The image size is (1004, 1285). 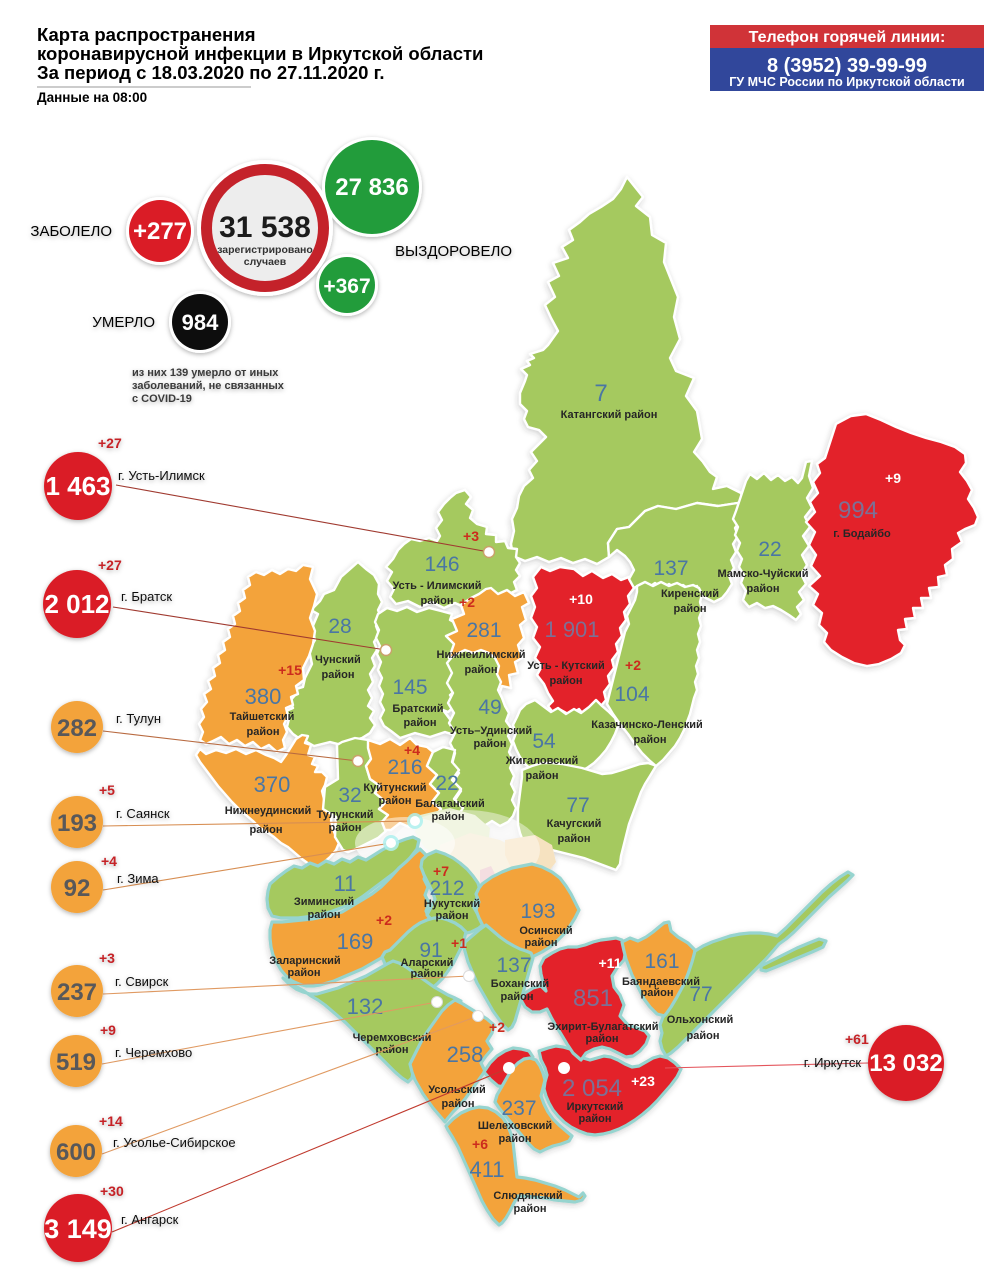 I want to click on svg-text: 13 032, so click(x=905, y=1063).